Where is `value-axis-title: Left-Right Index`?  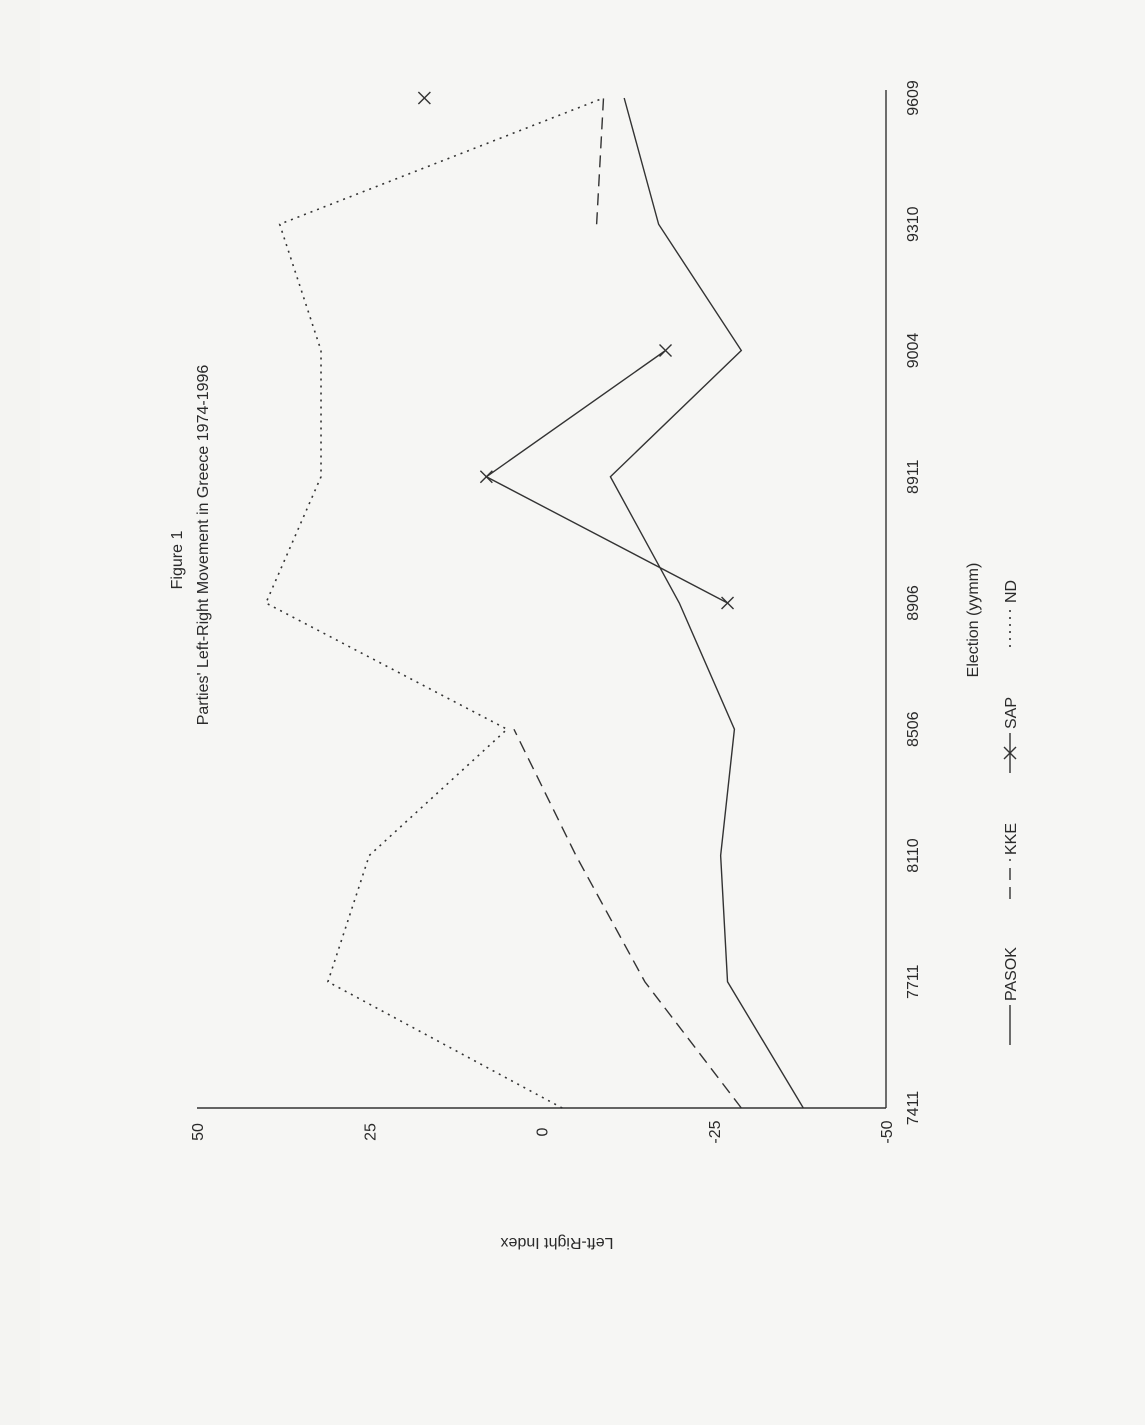
value-axis-title: Left-Right Index is located at coordinates (557, 1242).